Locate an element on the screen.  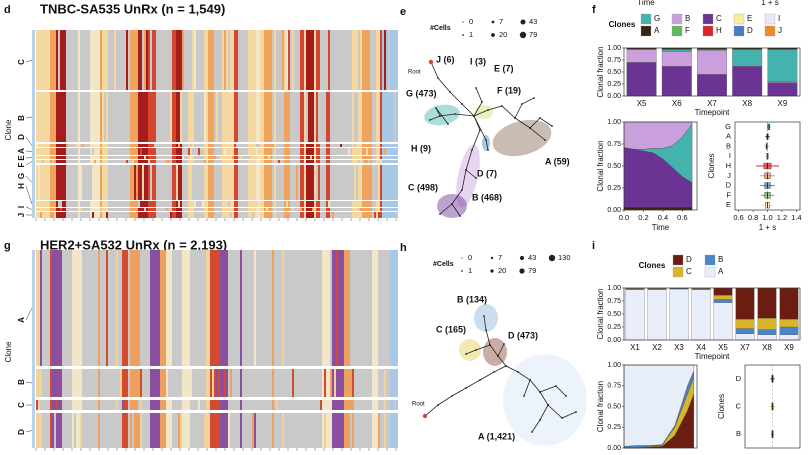
node-label: E (7) is located at coordinates (504, 68).